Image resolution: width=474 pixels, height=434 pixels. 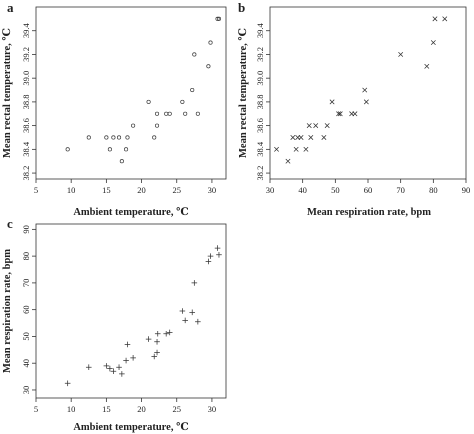 I want to click on panel-c-y-tick-label: 60, so click(x=26, y=309).